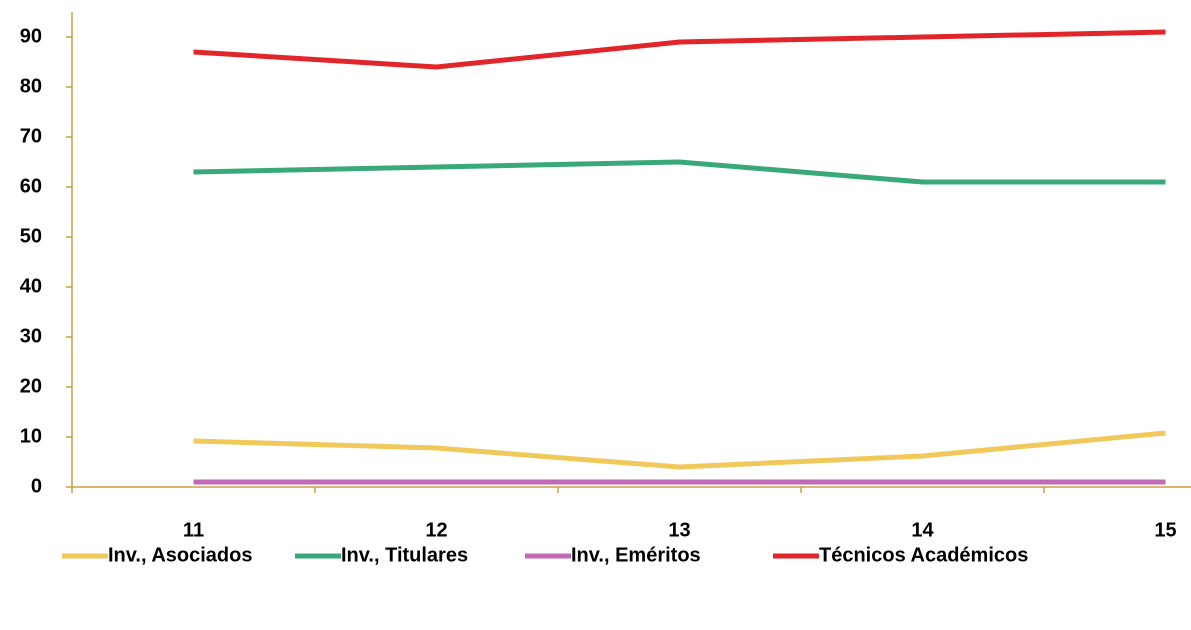 The height and width of the screenshot is (630, 1191). I want to click on x-tick-label: 13, so click(679, 530).